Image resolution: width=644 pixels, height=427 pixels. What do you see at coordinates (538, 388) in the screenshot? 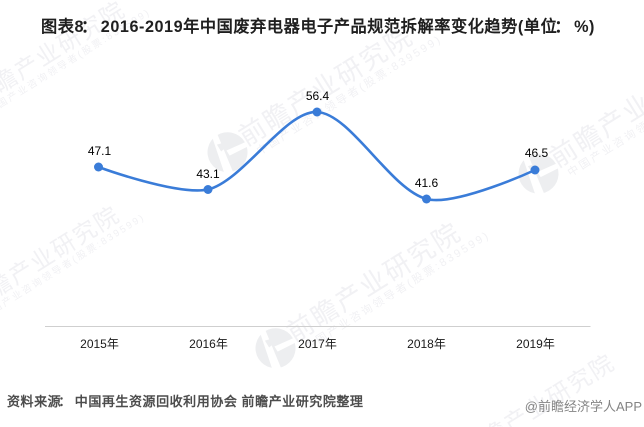
I see `svg-text: 前瞻产业研究院` at bounding box center [538, 388].